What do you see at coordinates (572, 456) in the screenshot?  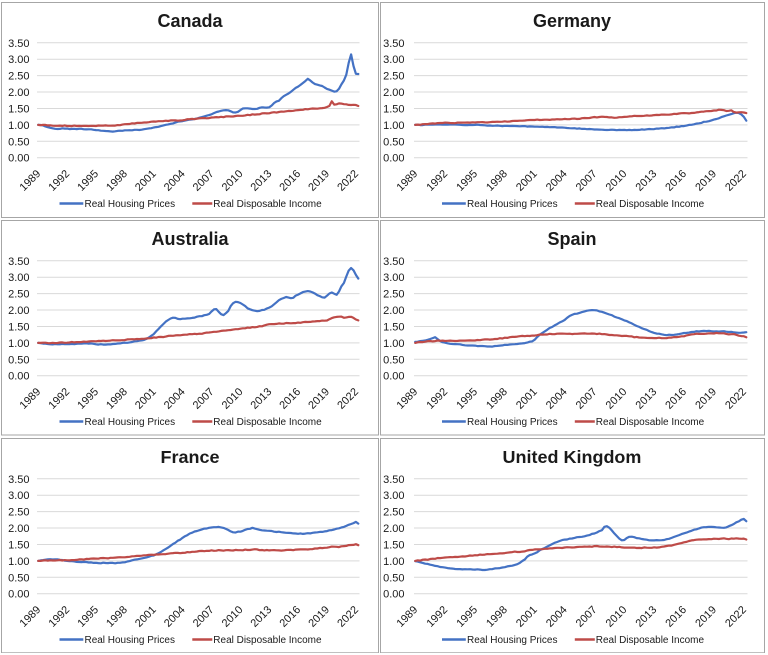 I see `svg-text: United Kingdom` at bounding box center [572, 456].